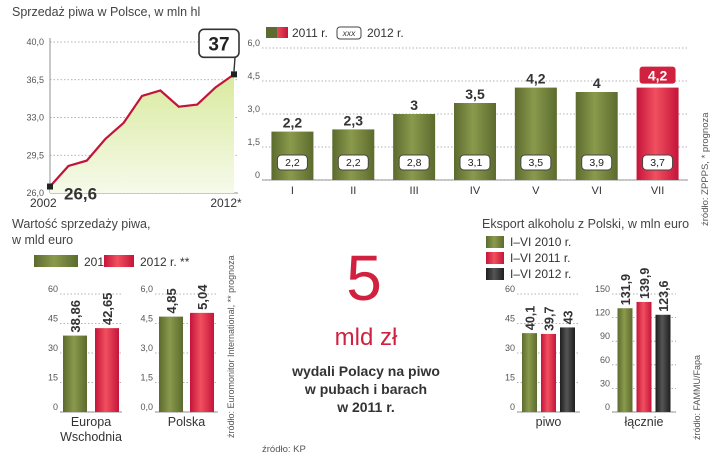  Describe the element at coordinates (602, 289) in the screenshot. I see `panel-ytick: 150` at that location.